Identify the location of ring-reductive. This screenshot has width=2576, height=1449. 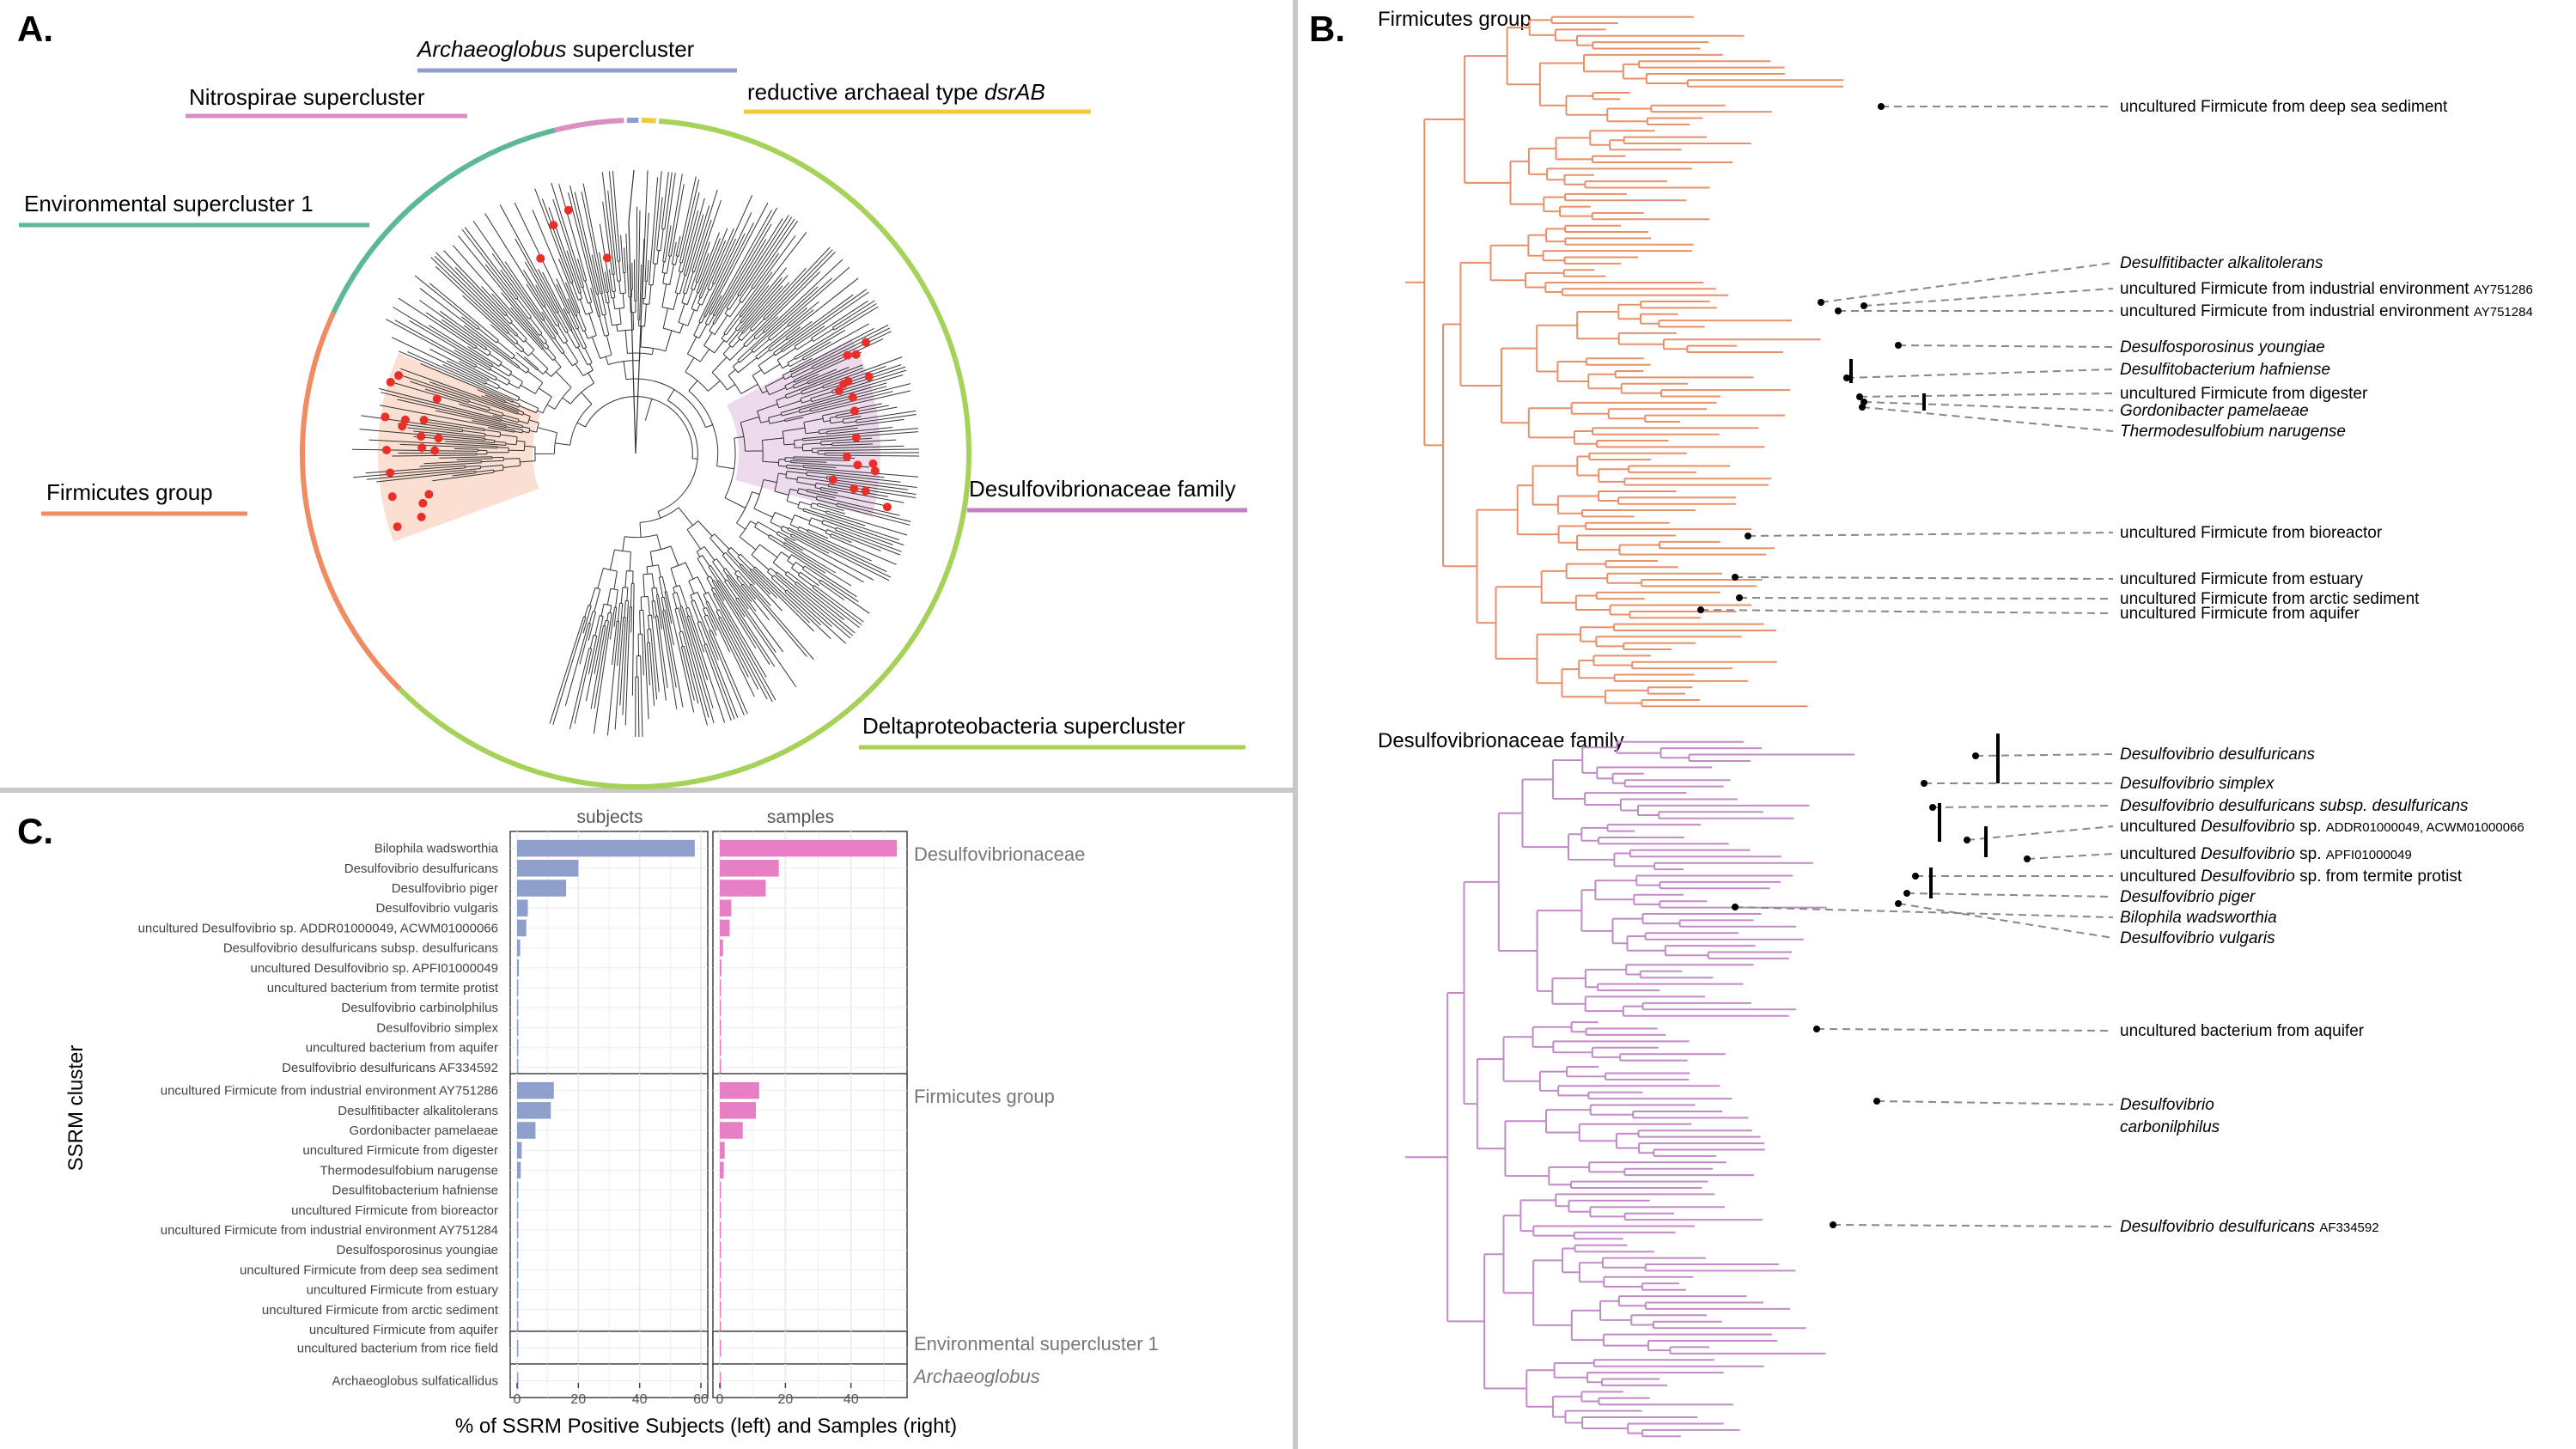
(648, 121).